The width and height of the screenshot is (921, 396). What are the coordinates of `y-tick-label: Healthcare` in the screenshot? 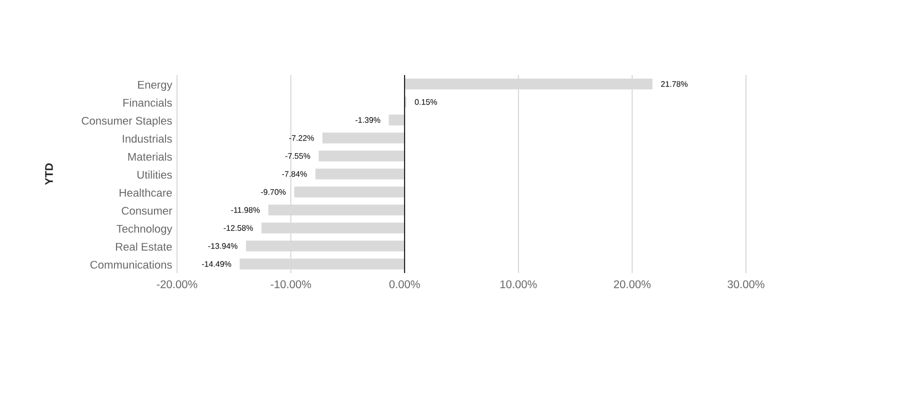 It's located at (146, 192).